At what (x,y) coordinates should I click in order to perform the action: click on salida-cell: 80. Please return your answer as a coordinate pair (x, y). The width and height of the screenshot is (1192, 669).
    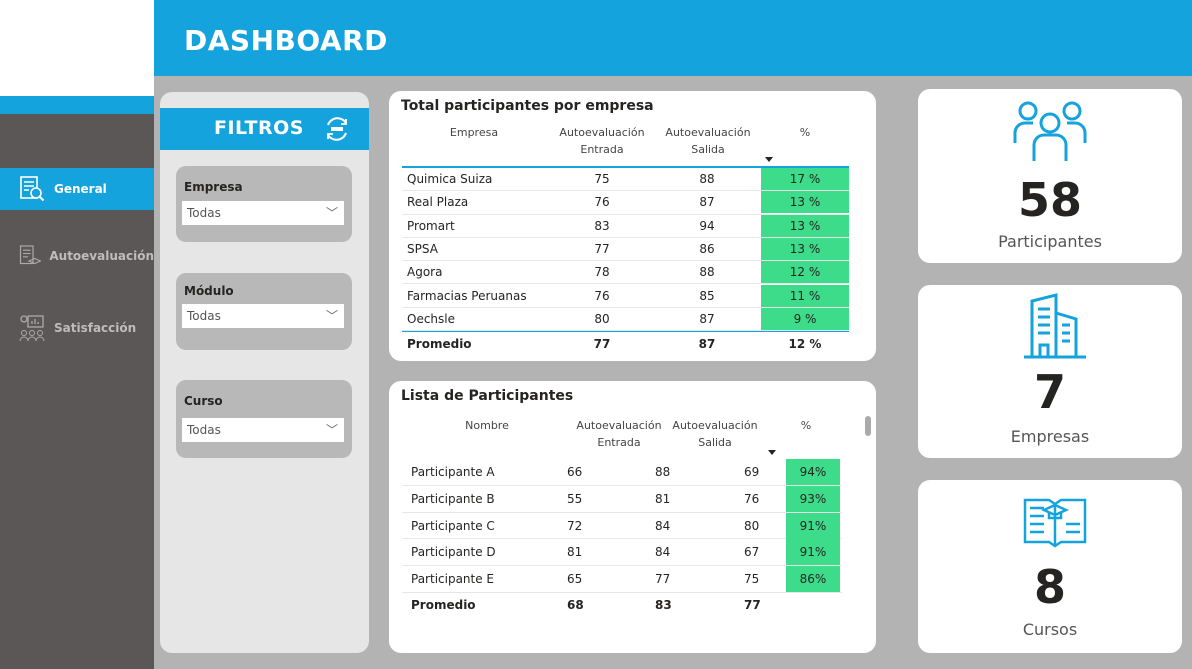
    Looking at the image, I should click on (752, 525).